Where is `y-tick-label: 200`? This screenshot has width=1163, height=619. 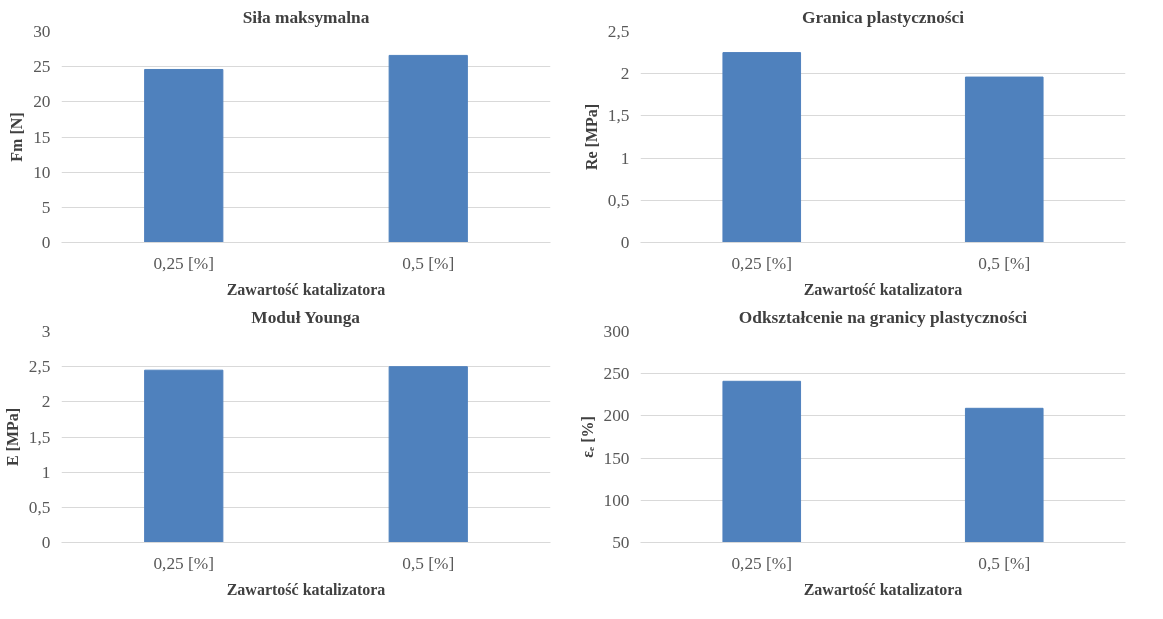 y-tick-label: 200 is located at coordinates (616, 416).